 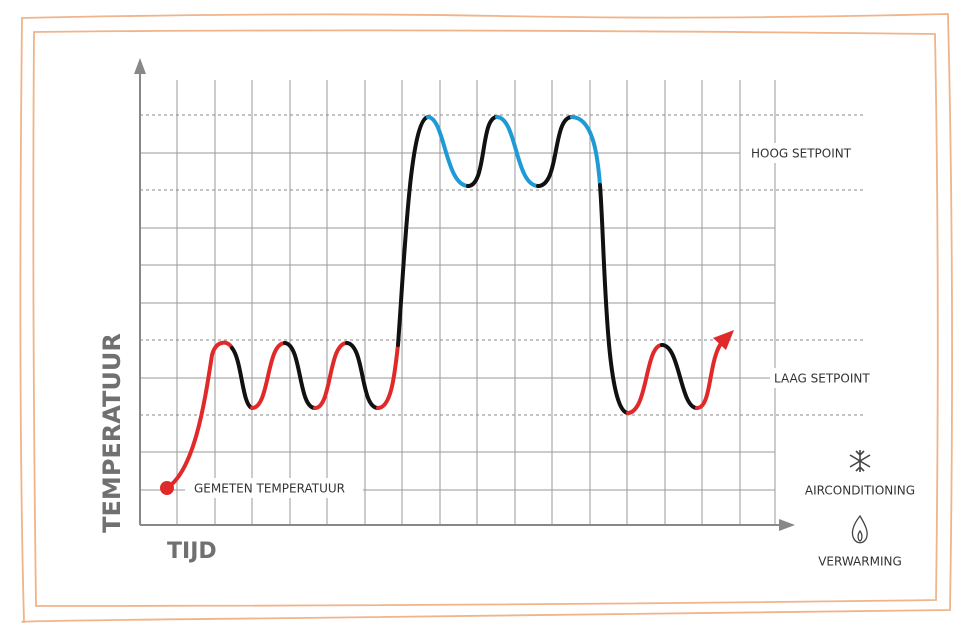 I want to click on measured-label: GEMETEN TEMPERATUUR, so click(x=269, y=489).